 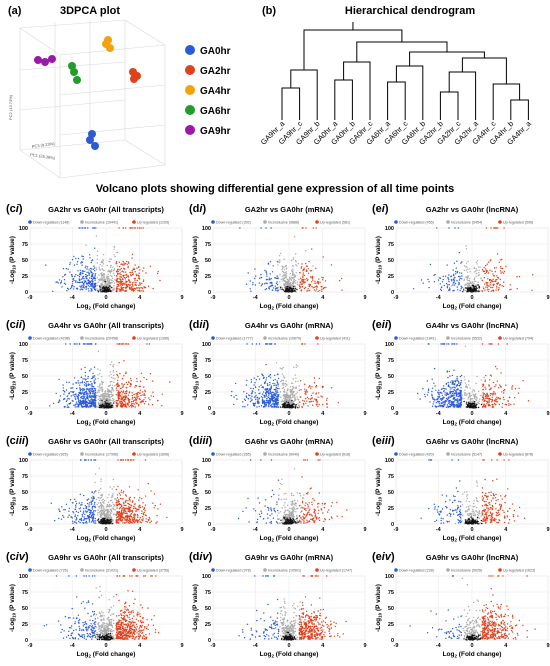 I want to click on y-axis-label: -Log10 (P value), so click(x=13, y=260).